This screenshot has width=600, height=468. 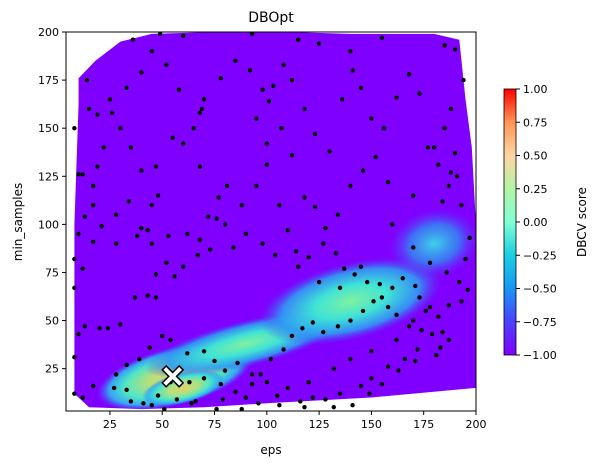 I want to click on best-point-marker, so click(x=173, y=376).